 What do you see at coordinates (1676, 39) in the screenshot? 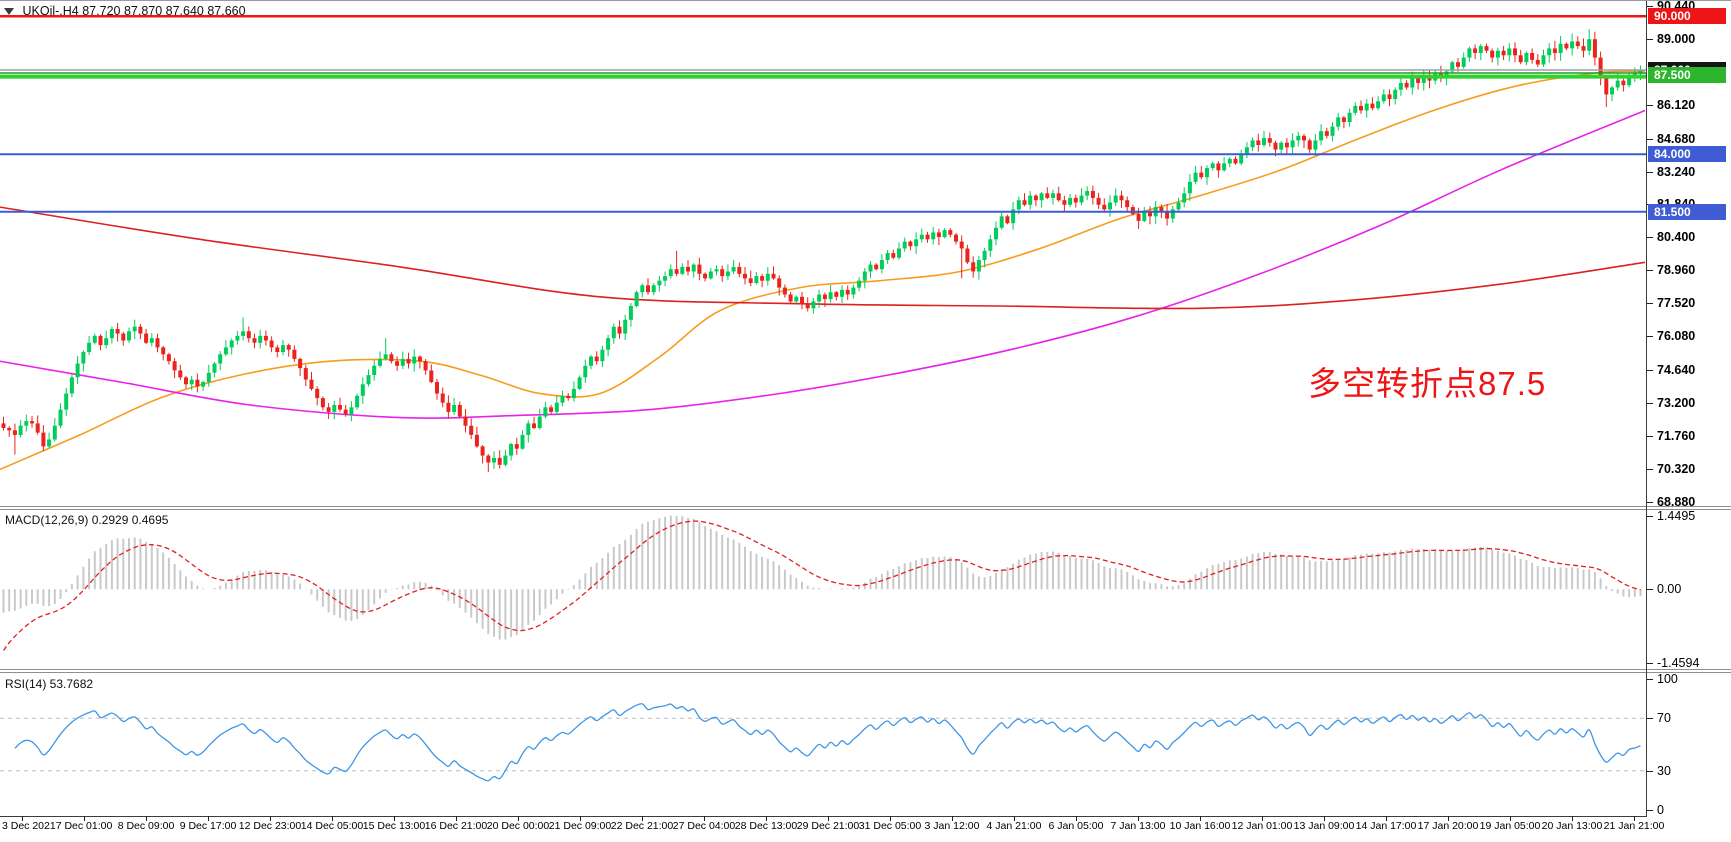
I see `price-tick-label: 89.000` at bounding box center [1676, 39].